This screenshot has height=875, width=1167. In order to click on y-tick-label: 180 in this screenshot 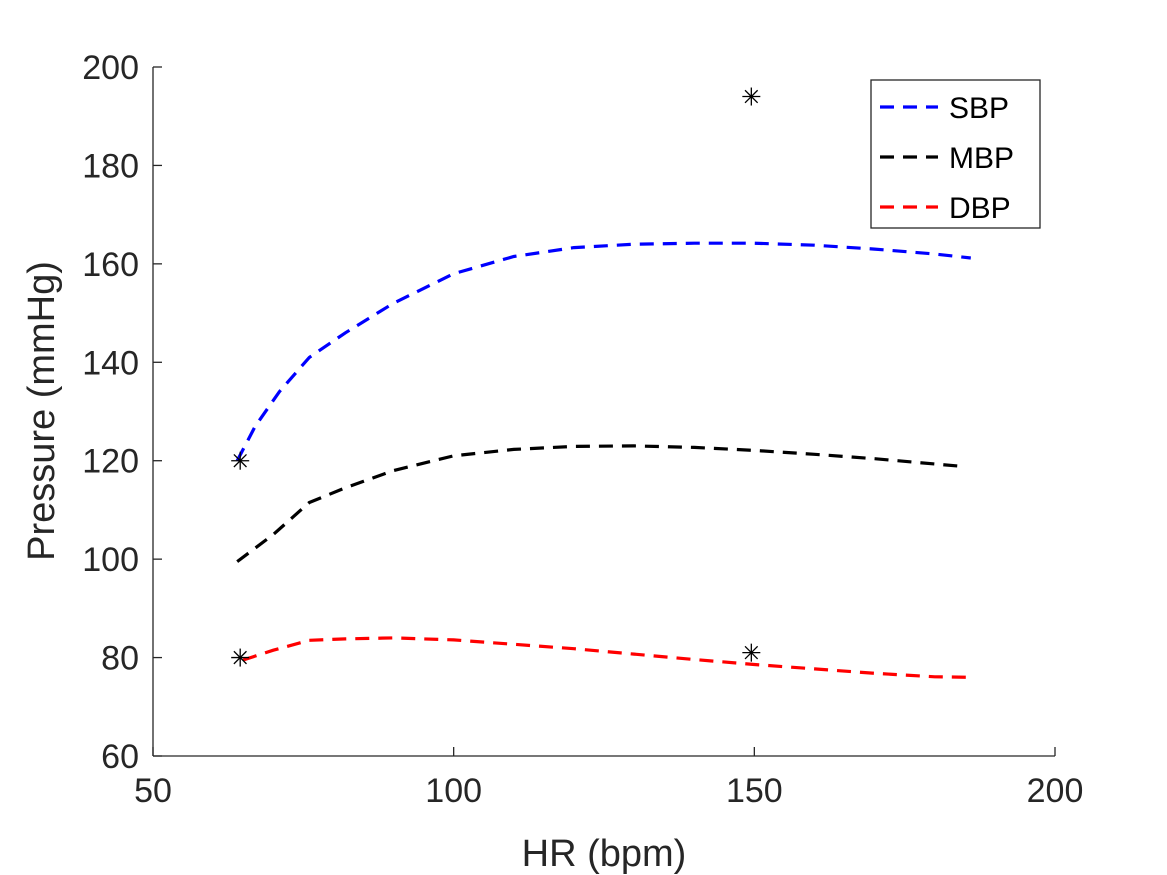, I will do `click(110, 166)`.